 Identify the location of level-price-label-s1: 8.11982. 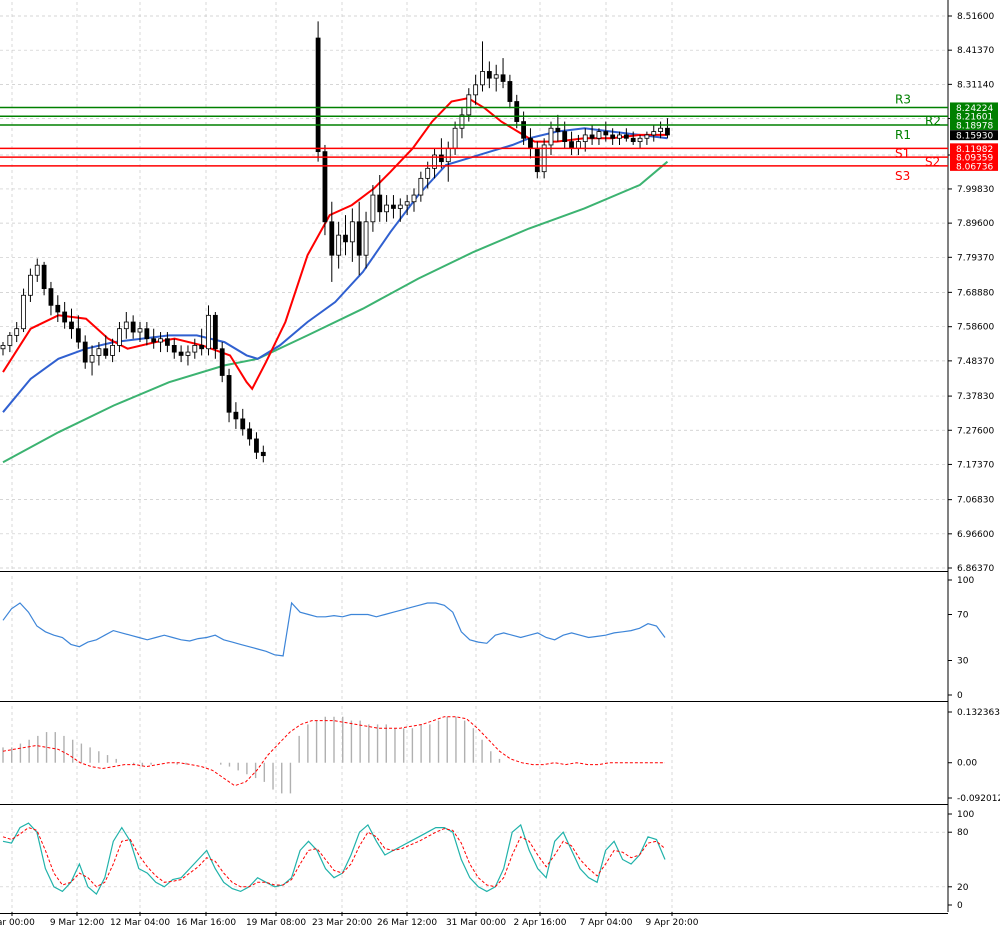
(974, 150).